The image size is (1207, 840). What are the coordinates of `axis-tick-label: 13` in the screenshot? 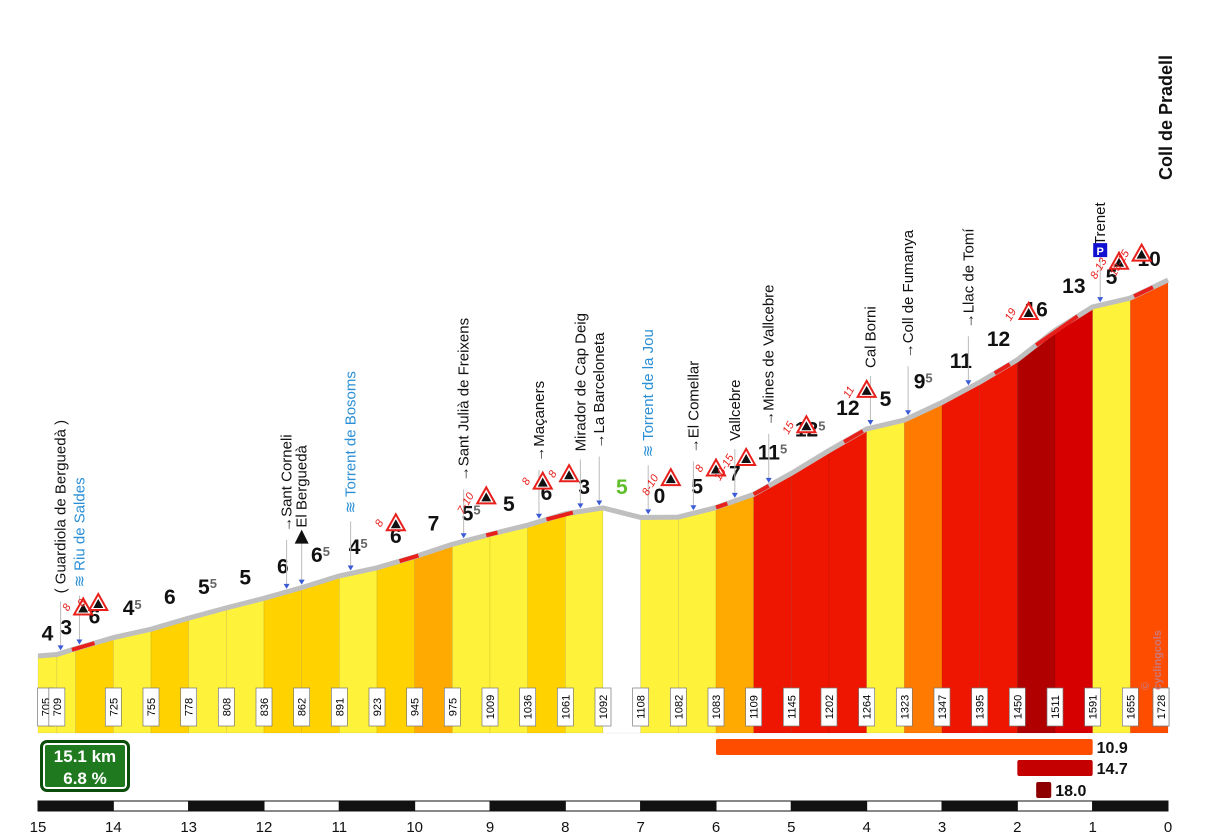 It's located at (188, 827).